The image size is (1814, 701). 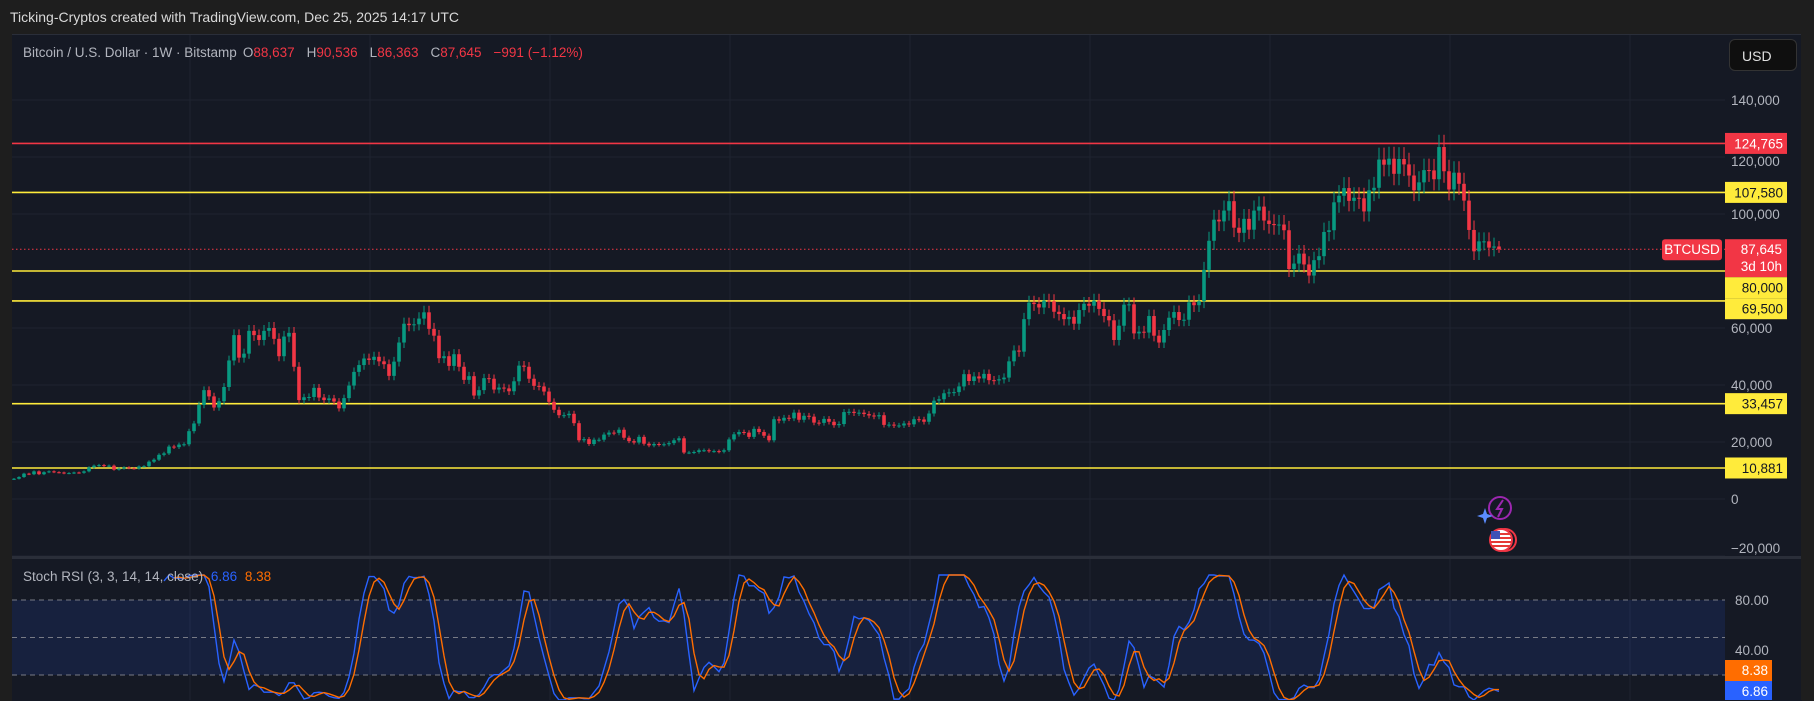 I want to click on symbol-tag-bg, so click(x=1692, y=250).